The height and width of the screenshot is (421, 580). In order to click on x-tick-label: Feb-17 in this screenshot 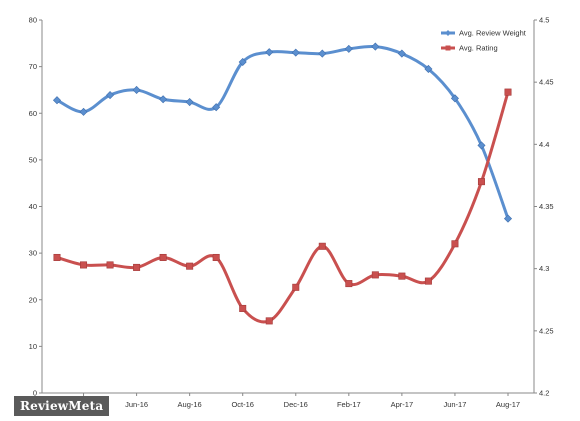, I will do `click(349, 404)`.